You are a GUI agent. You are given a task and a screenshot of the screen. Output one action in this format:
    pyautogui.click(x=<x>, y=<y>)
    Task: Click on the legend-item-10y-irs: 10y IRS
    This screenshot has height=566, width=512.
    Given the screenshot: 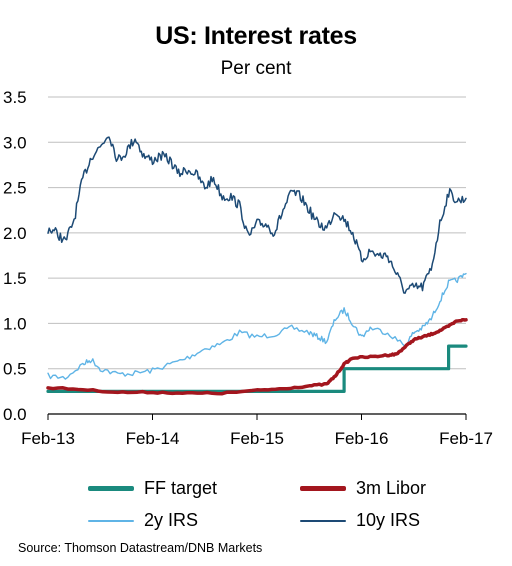 What is the action you would take?
    pyautogui.click(x=360, y=520)
    